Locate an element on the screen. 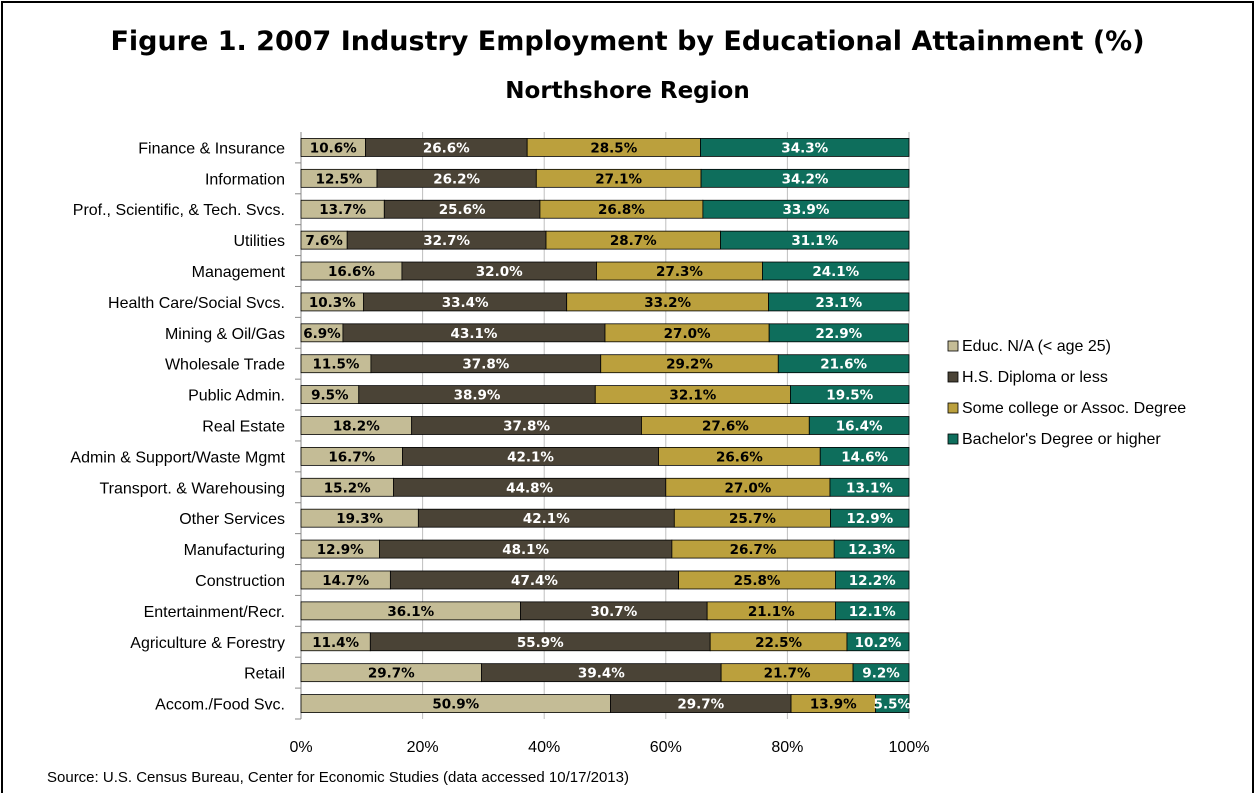 The width and height of the screenshot is (1255, 796). x-tick-label: 100% is located at coordinates (909, 747).